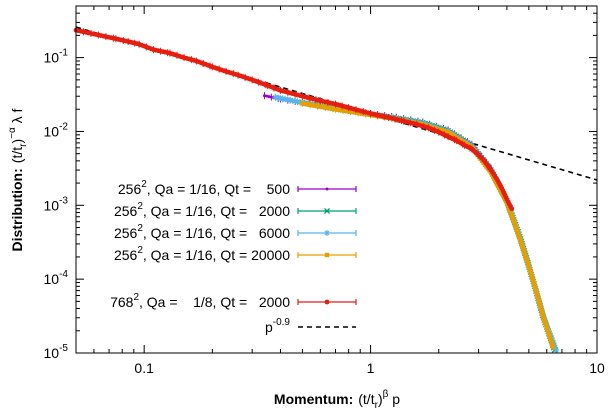 Image resolution: width=608 pixels, height=413 pixels. I want to click on legend-label: p-0.9, so click(277, 326).